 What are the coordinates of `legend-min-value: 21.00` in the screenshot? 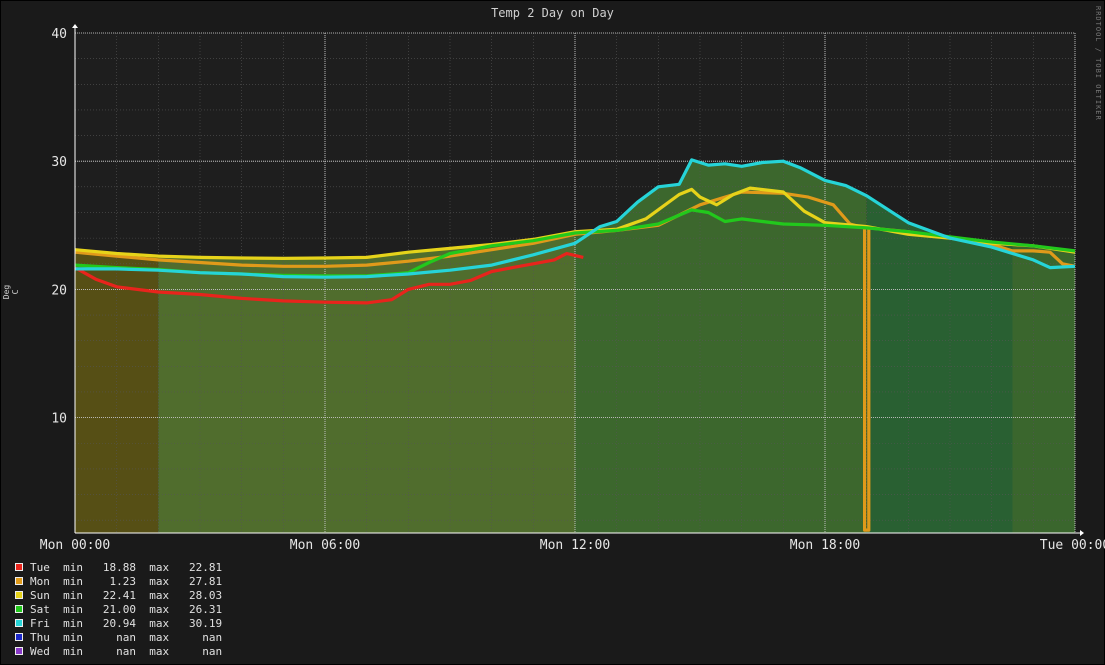 It's located at (123, 609).